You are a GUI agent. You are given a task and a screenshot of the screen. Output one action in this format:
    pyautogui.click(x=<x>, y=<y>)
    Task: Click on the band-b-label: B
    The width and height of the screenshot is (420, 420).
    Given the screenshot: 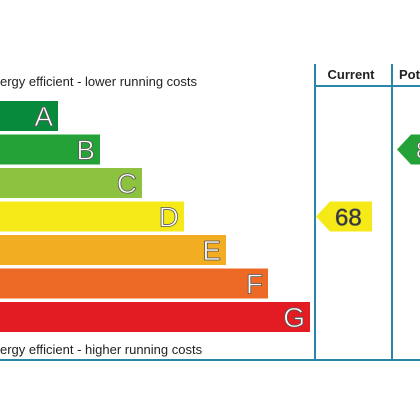 What is the action you would take?
    pyautogui.click(x=85, y=150)
    